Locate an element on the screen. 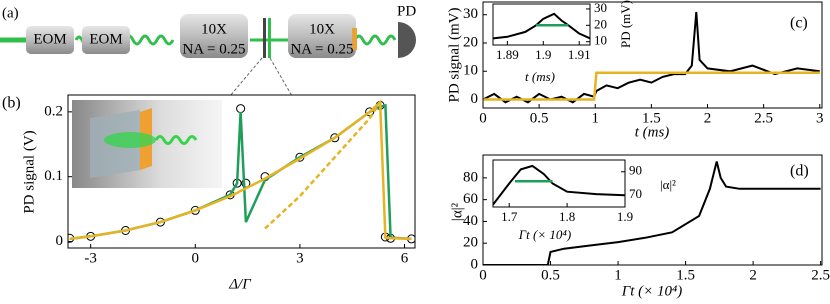  x-tick-label: 1.91 is located at coordinates (579, 54).